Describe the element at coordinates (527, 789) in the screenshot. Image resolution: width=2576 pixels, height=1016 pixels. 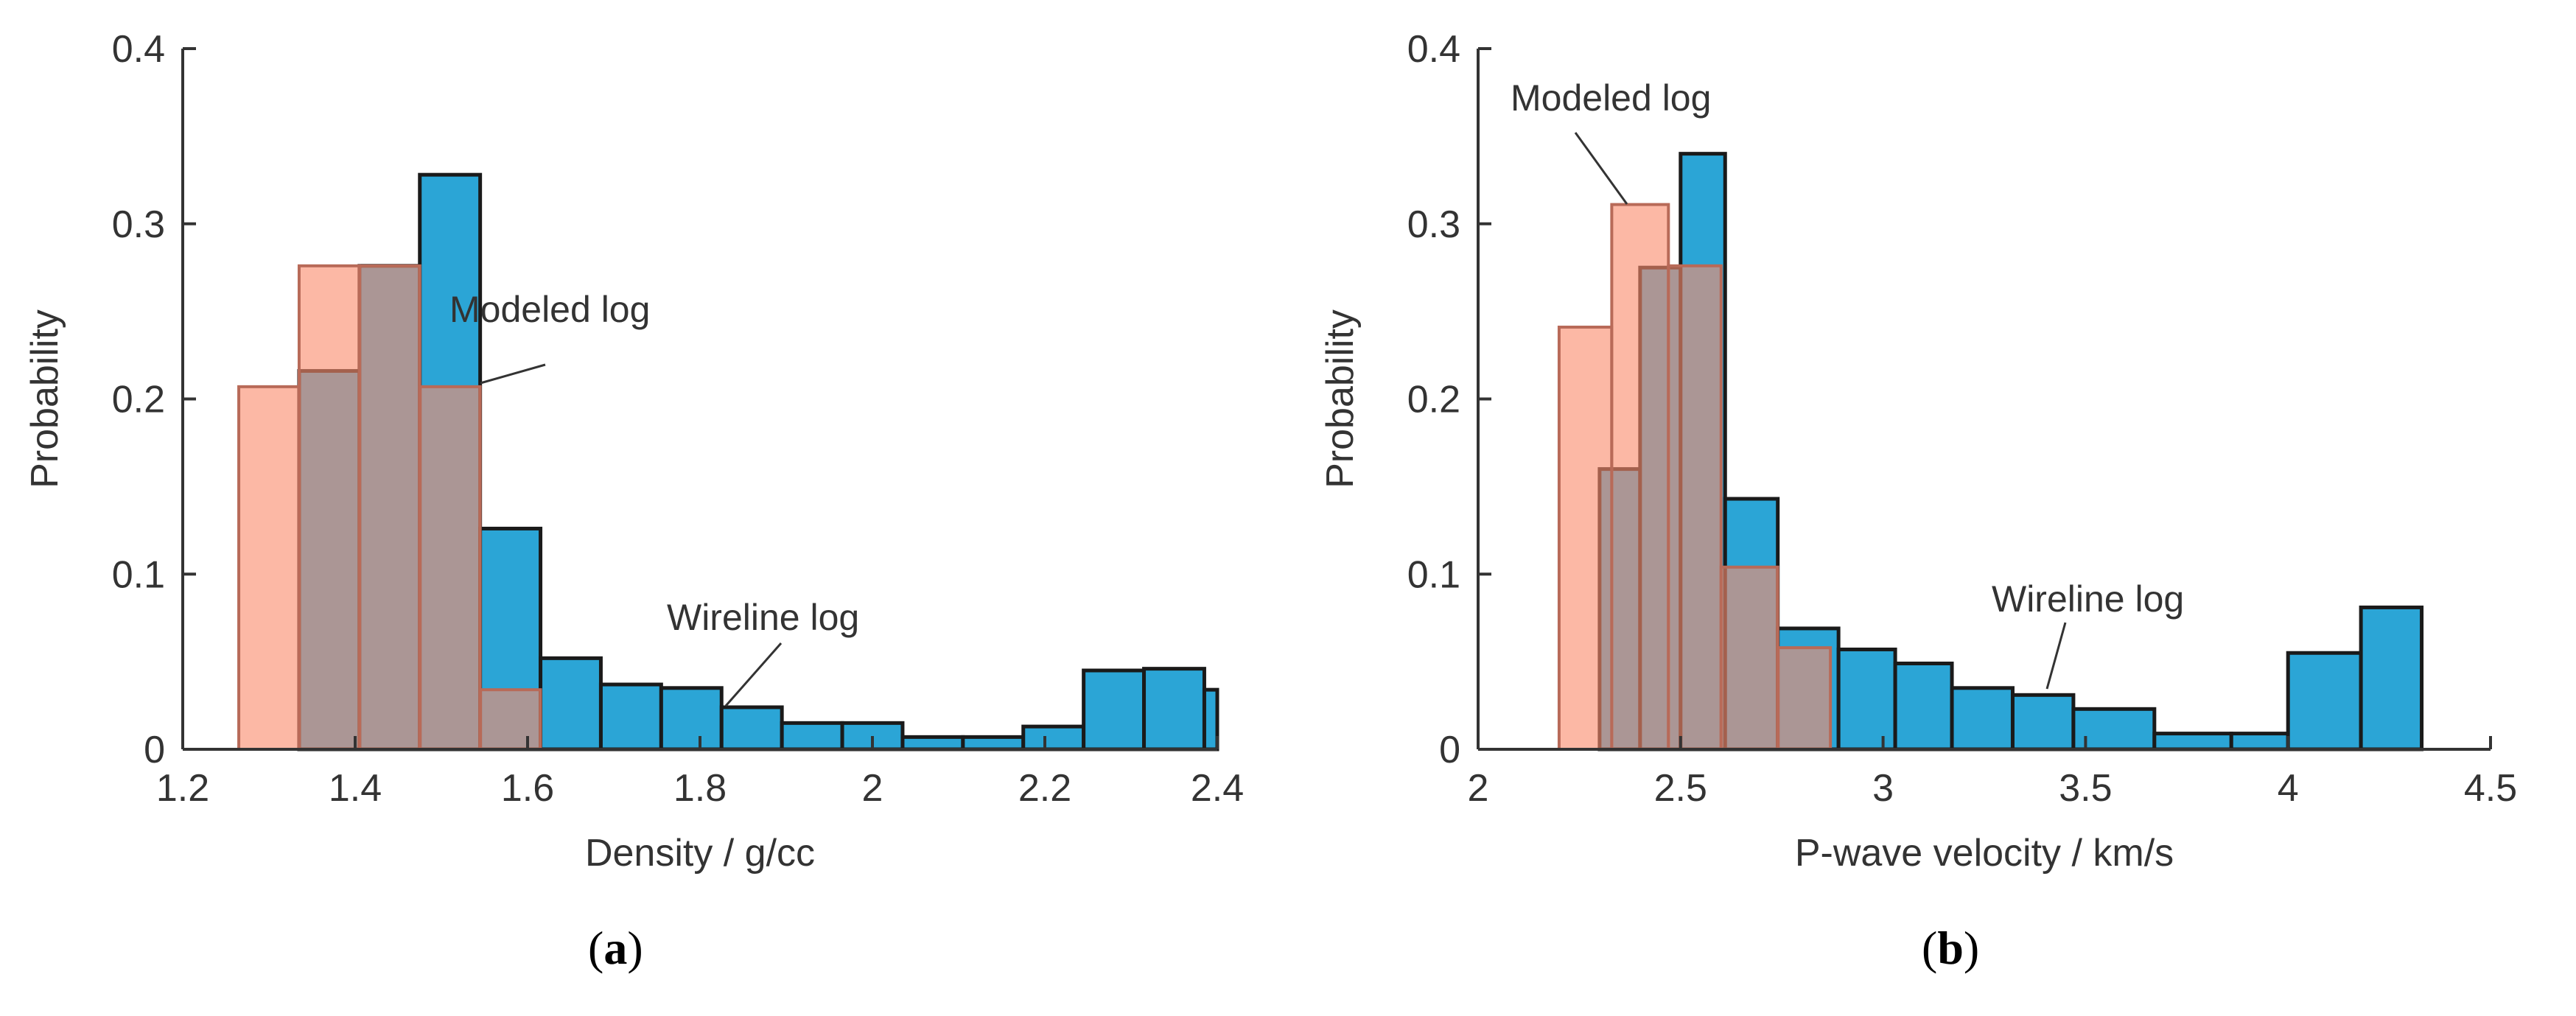
I see `x-tick-label: 1.6` at that location.